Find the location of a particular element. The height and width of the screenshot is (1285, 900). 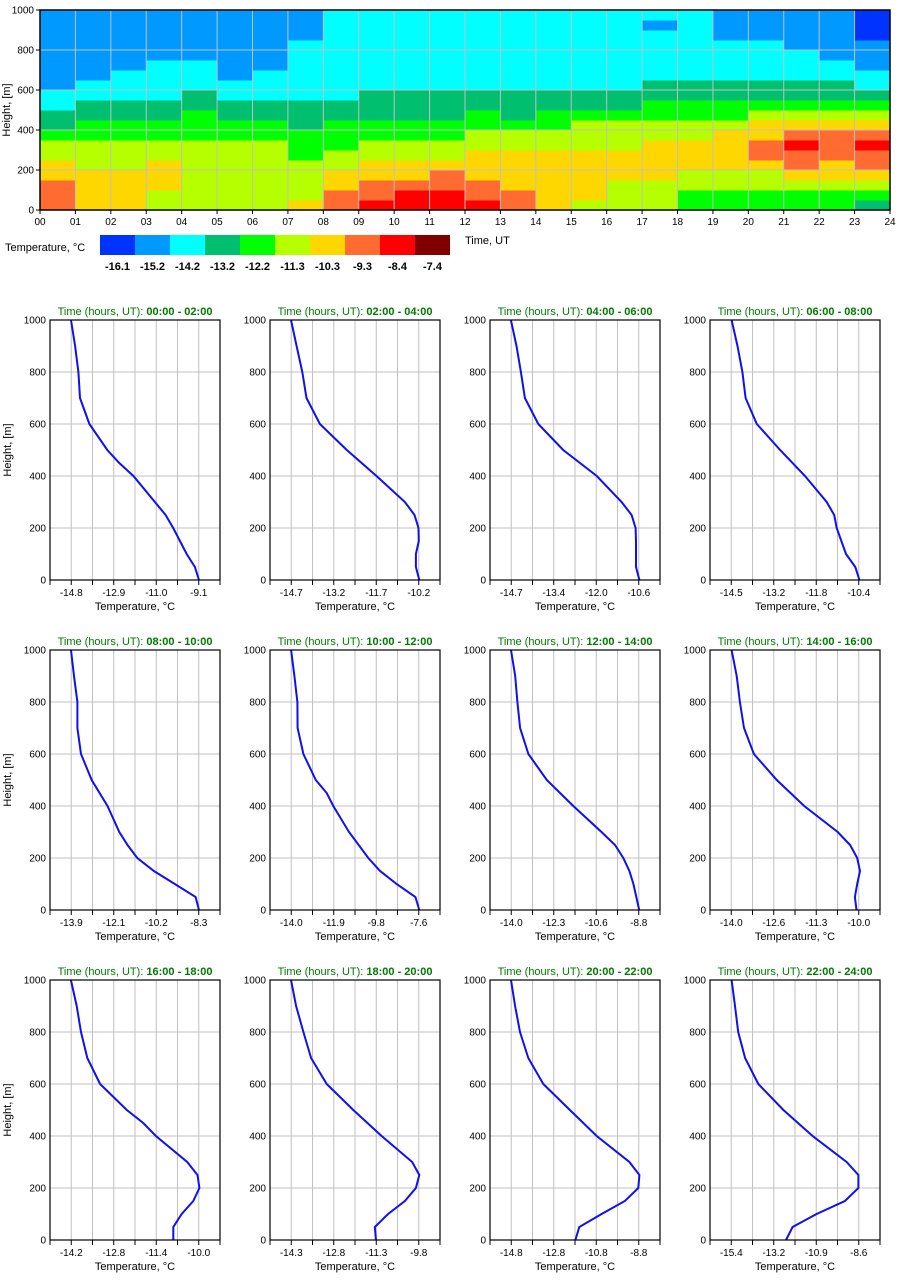

heatmap-xtick-label: 12 is located at coordinates (465, 222).